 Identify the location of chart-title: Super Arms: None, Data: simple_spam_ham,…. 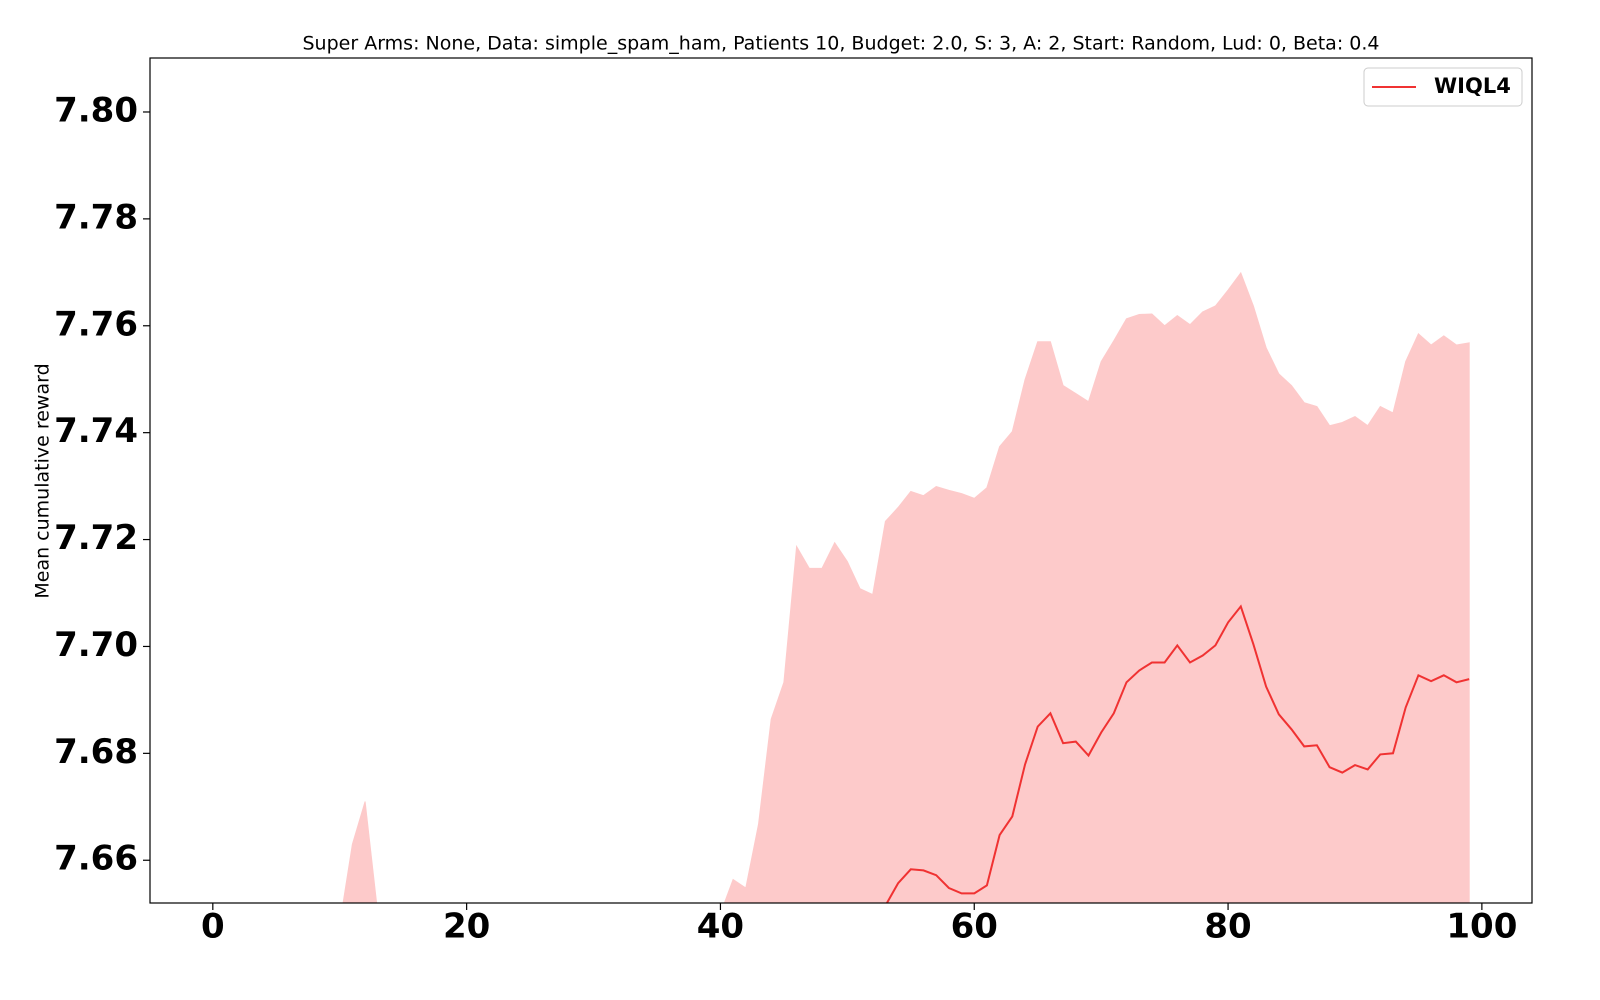
(841, 44).